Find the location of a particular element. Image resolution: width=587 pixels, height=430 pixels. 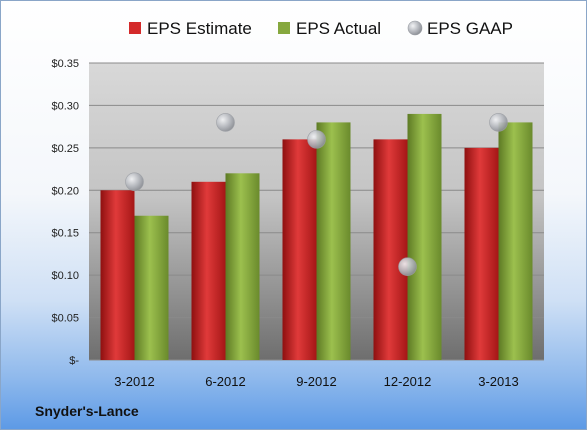

x-tick-label: 12-2012 is located at coordinates (408, 381).